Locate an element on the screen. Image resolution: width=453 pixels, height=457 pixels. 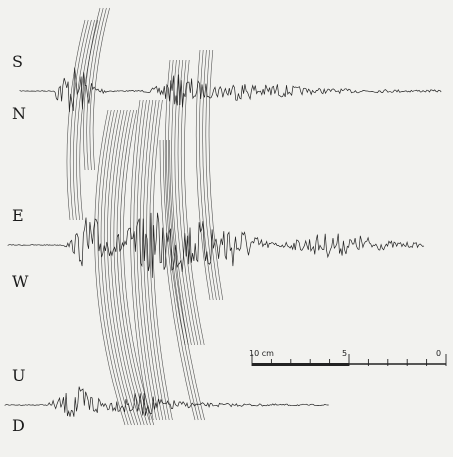
label-e: E is located at coordinates (18, 215).